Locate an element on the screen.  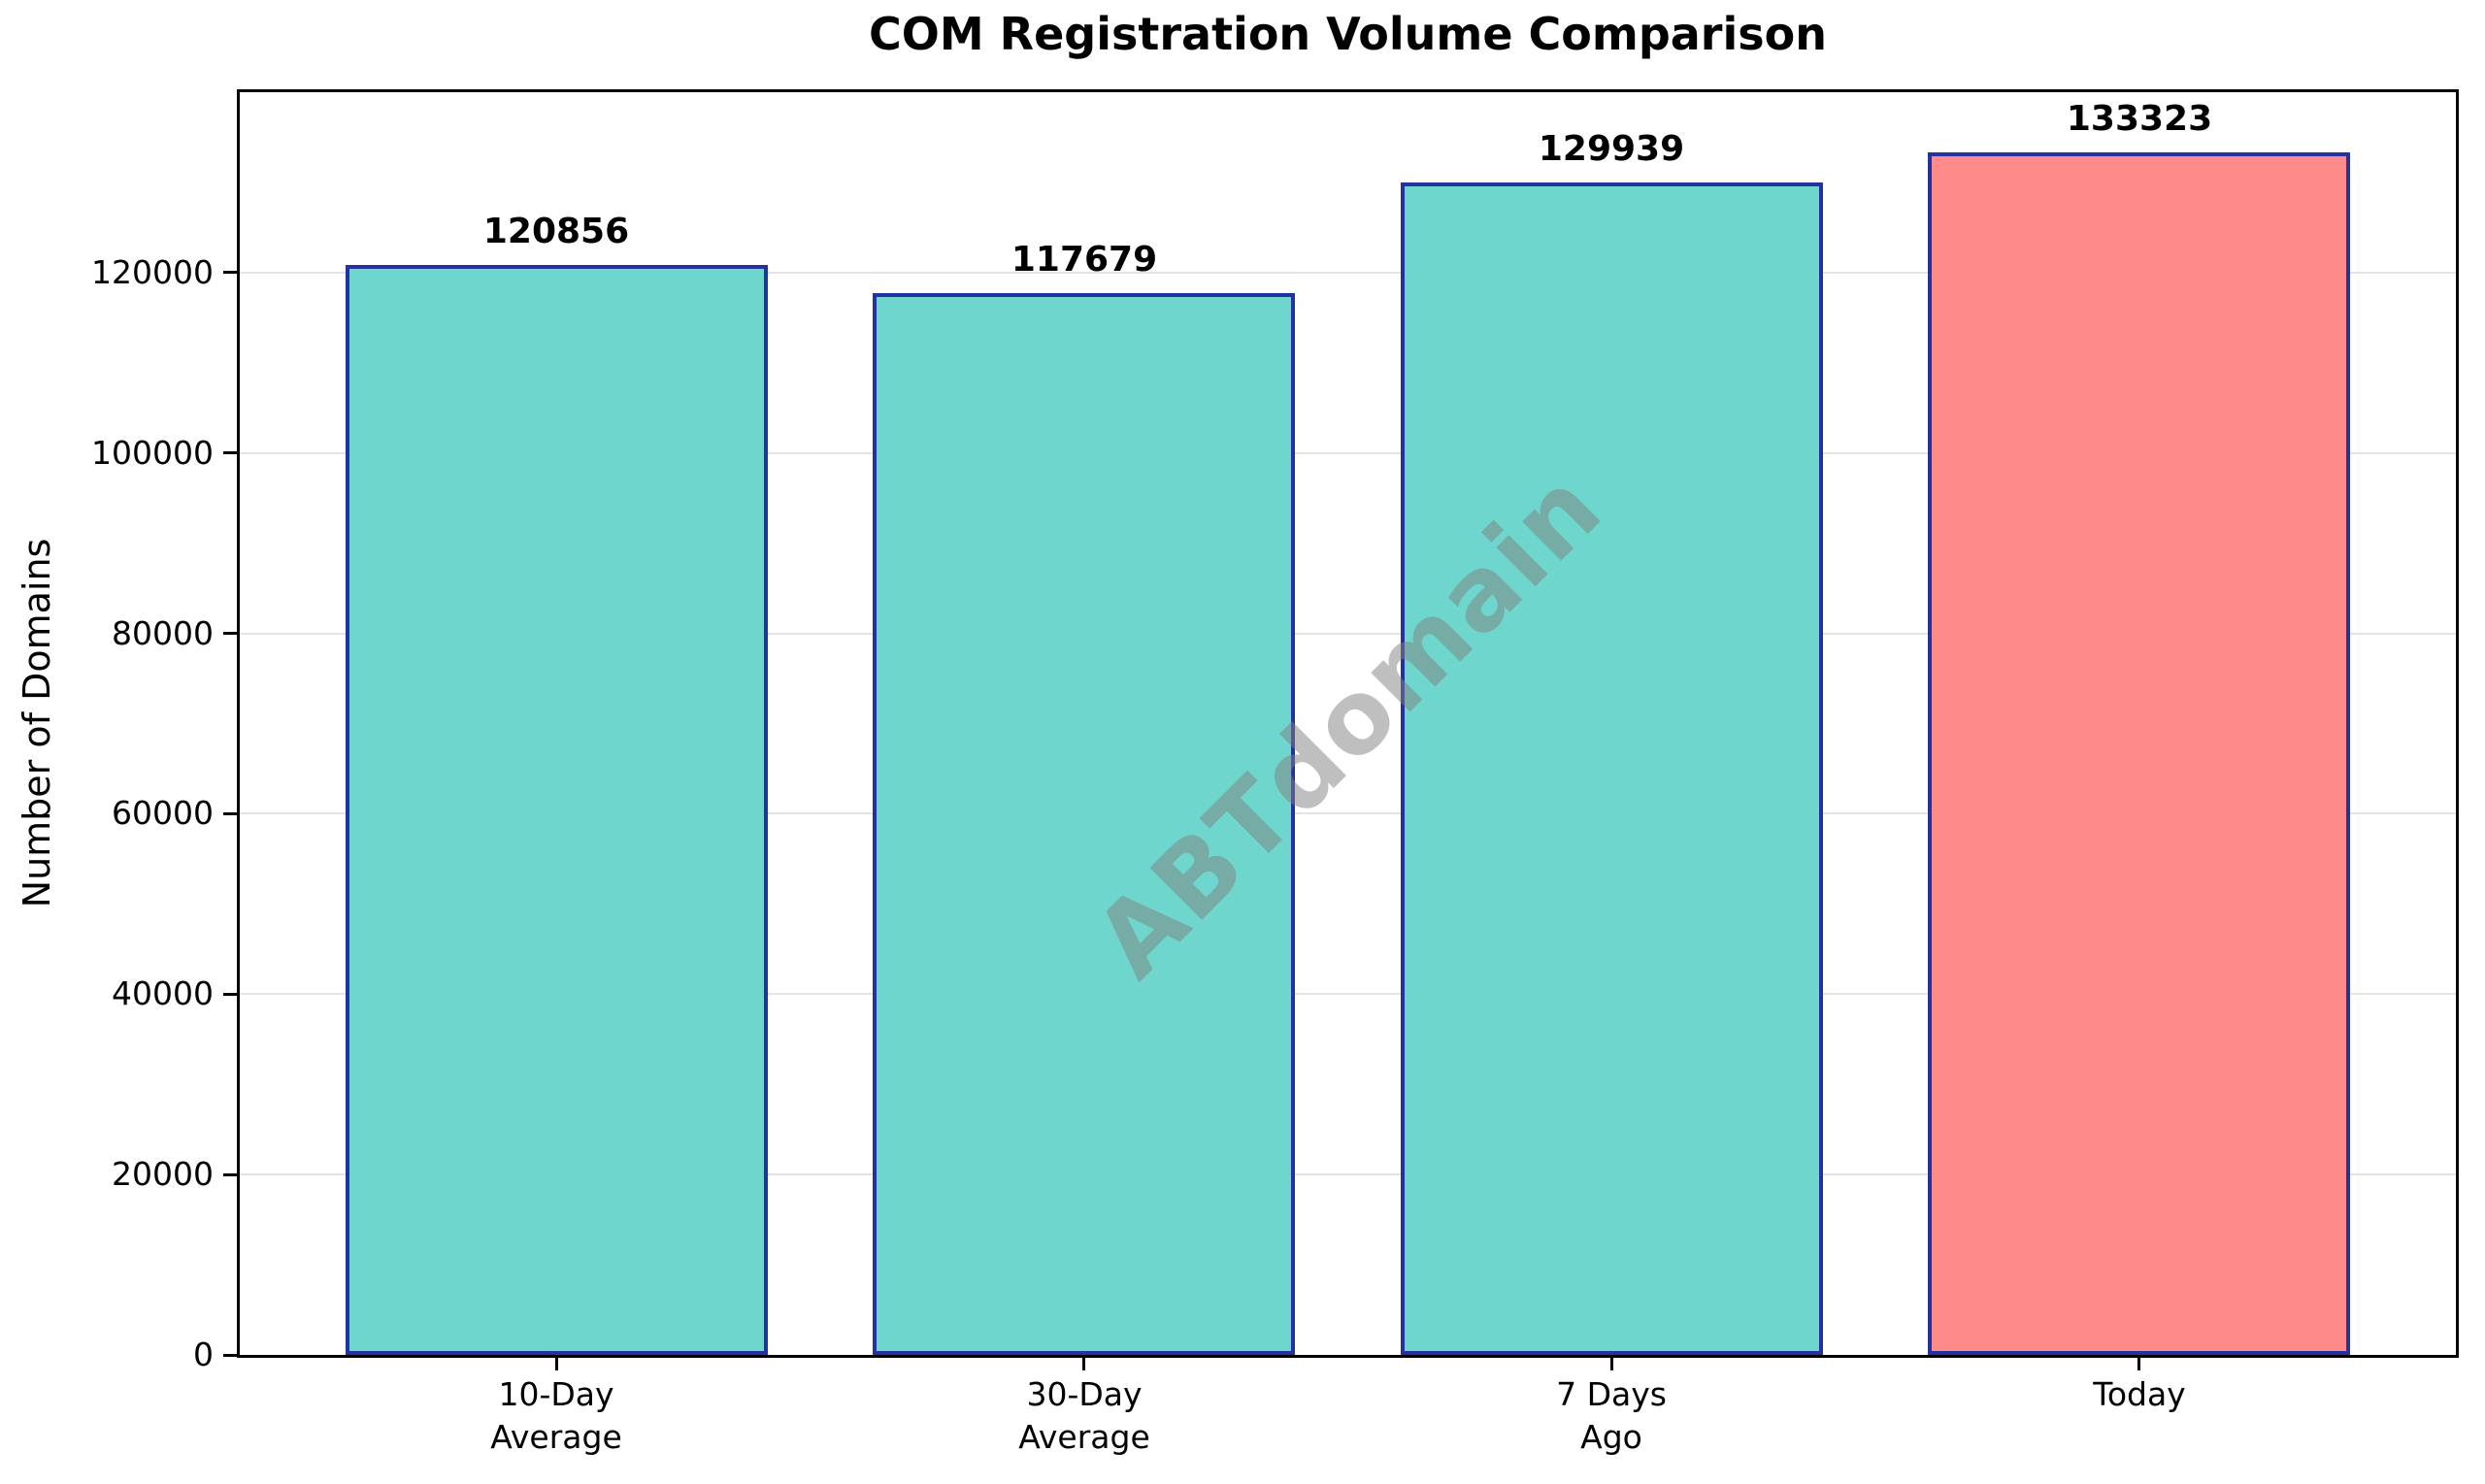
bar-10-day-average is located at coordinates (557, 810).